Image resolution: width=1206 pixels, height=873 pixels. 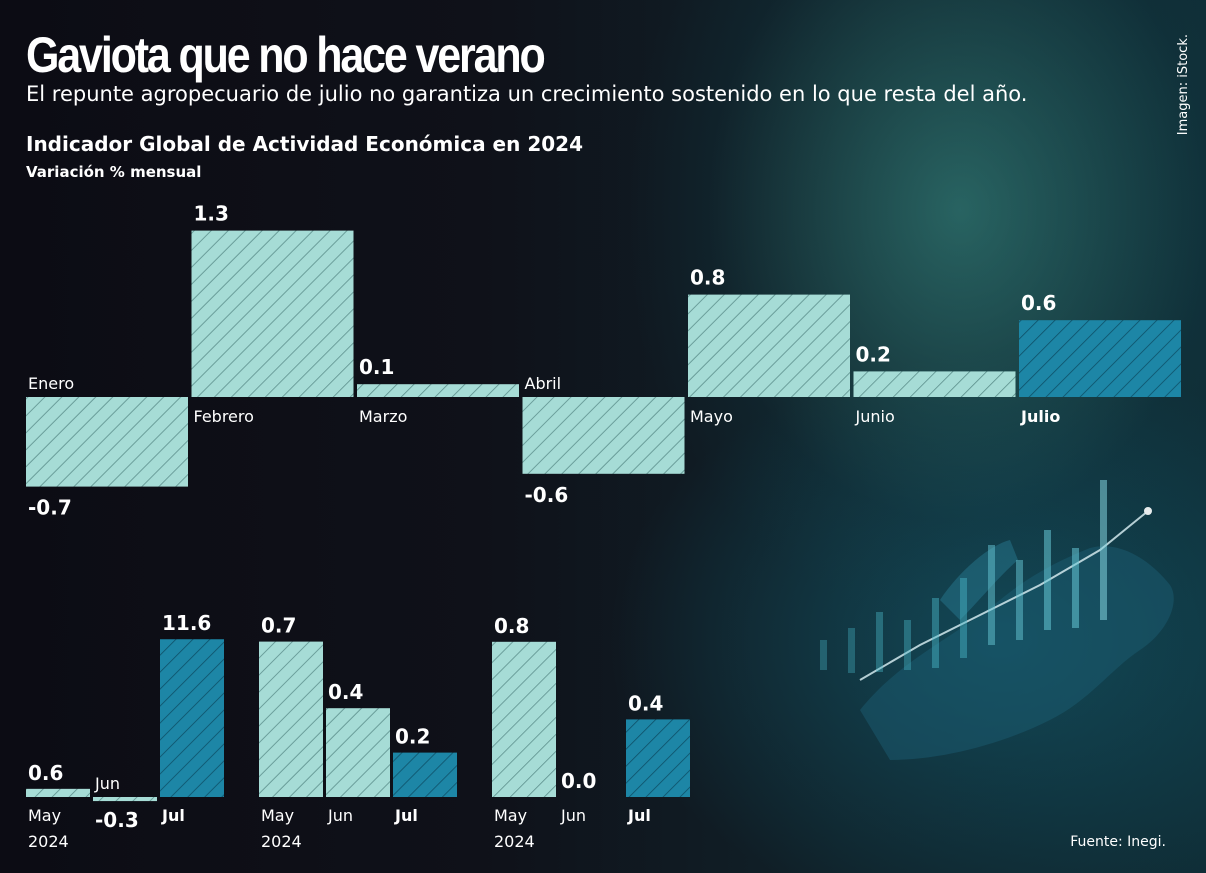 I want to click on category-label-mayo: Mayo, so click(x=711, y=416).